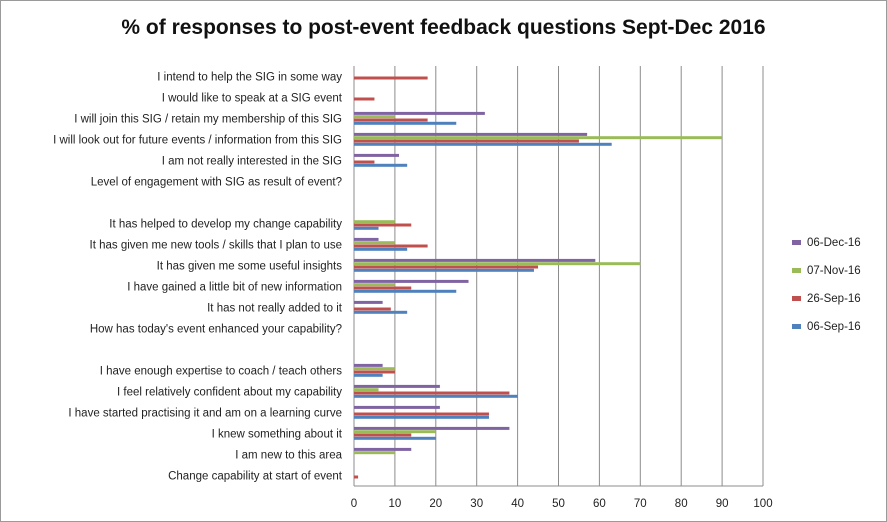  What do you see at coordinates (599, 504) in the screenshot?
I see `x-tick-label: 60` at bounding box center [599, 504].